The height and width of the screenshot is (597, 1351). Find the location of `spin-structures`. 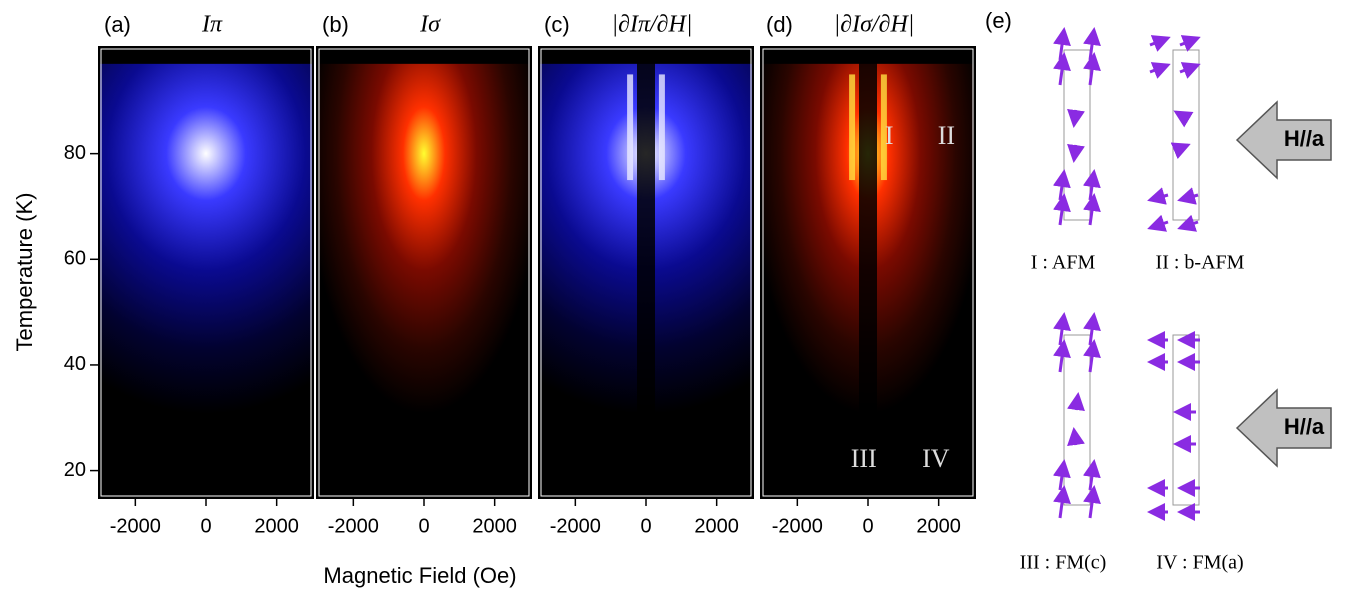

spin-structures is located at coordinates (1131, 277).